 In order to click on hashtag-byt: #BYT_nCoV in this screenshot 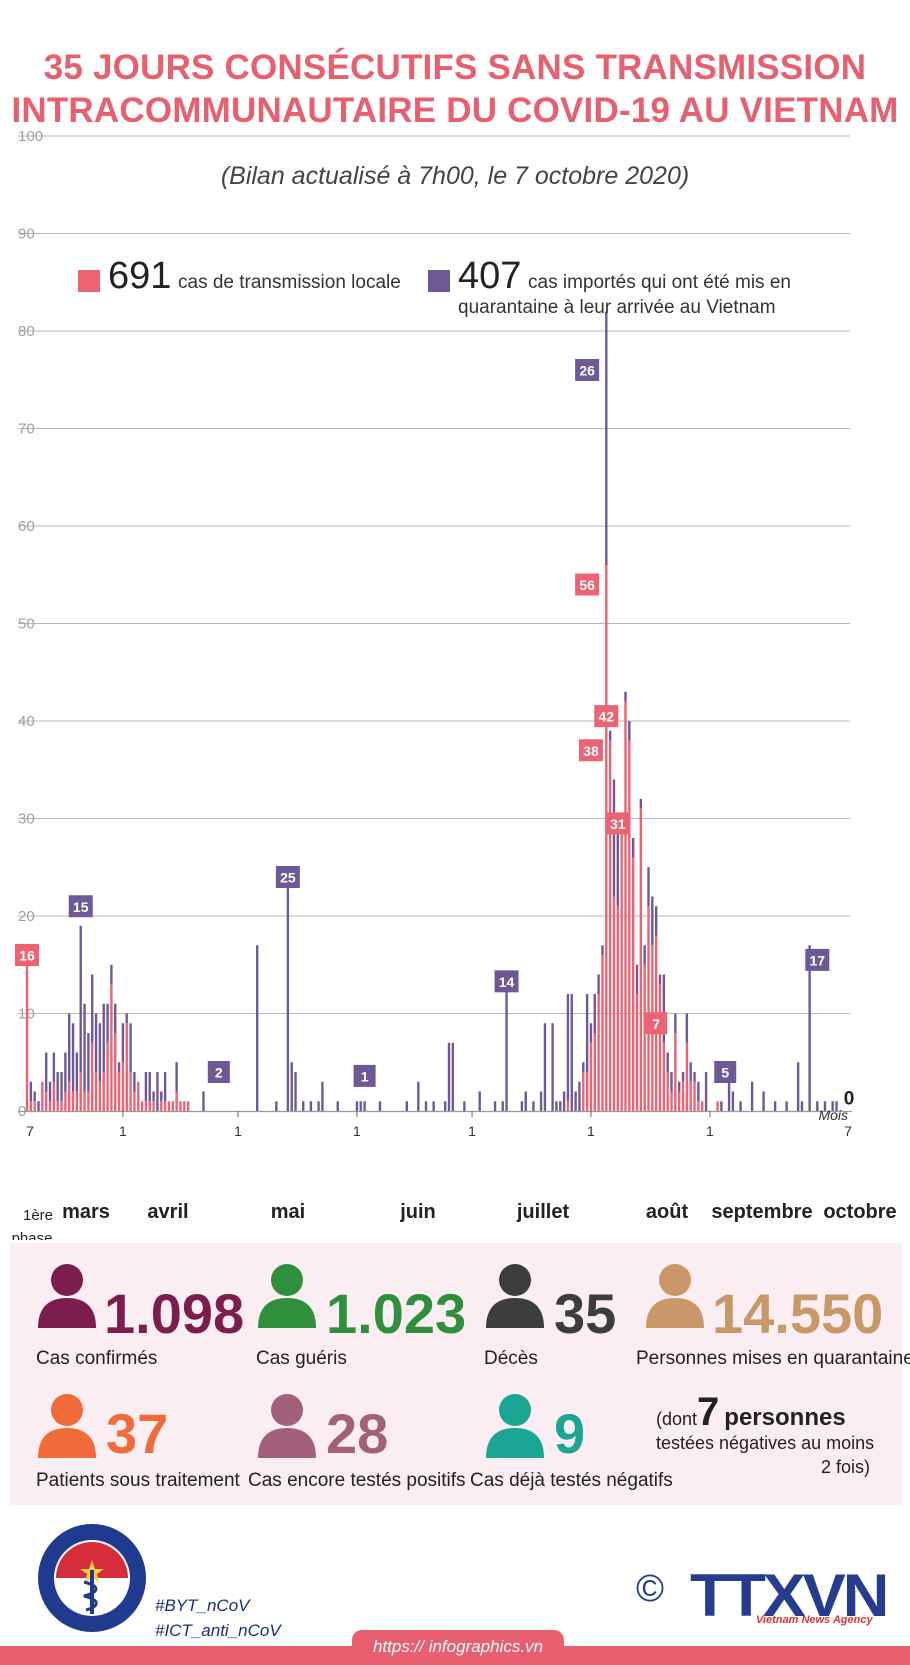, I will do `click(202, 1605)`.